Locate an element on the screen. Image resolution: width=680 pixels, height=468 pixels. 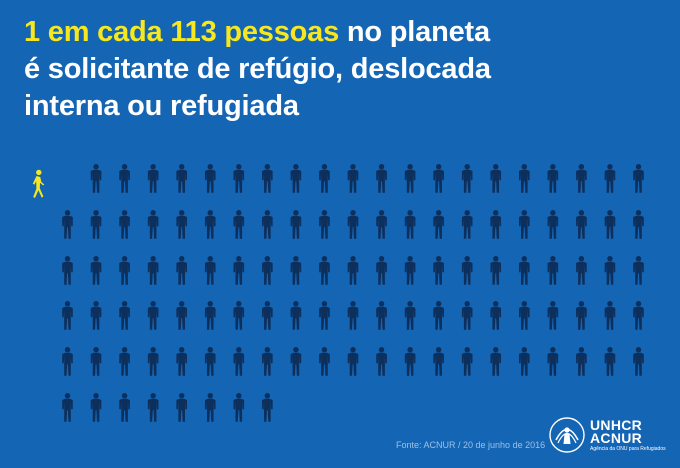
source-note: Fonte: ACNUR / 20 de junho de 2016 is located at coordinates (471, 445).